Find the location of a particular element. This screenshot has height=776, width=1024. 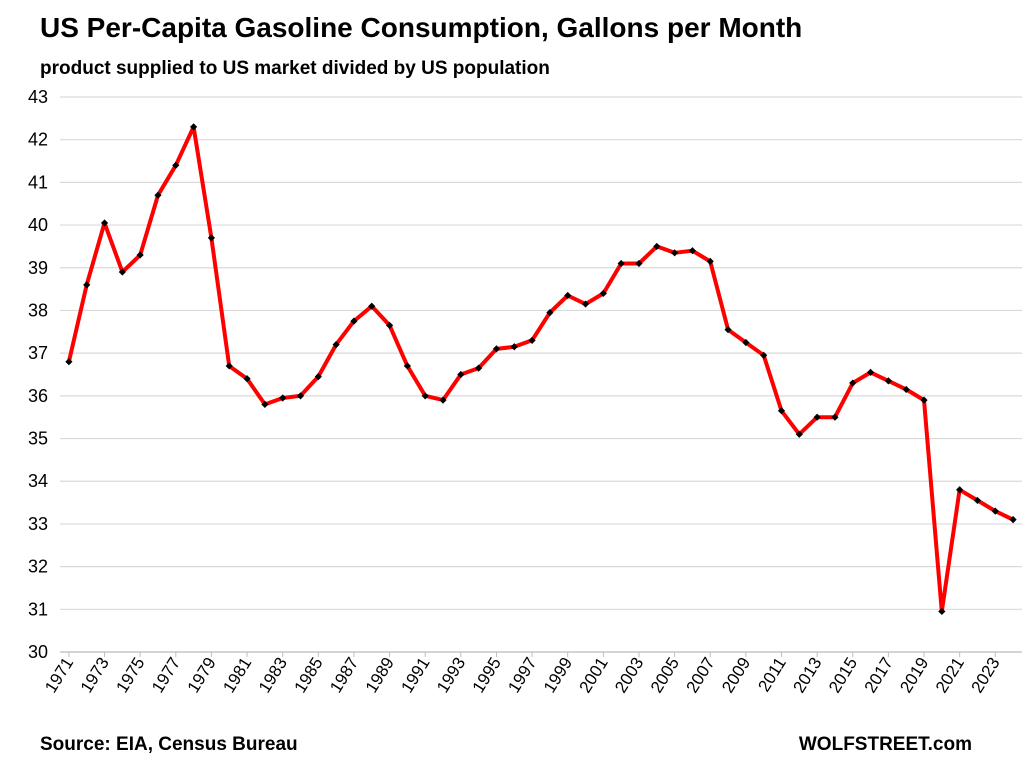

x-tick-label: 2019 is located at coordinates (914, 675).